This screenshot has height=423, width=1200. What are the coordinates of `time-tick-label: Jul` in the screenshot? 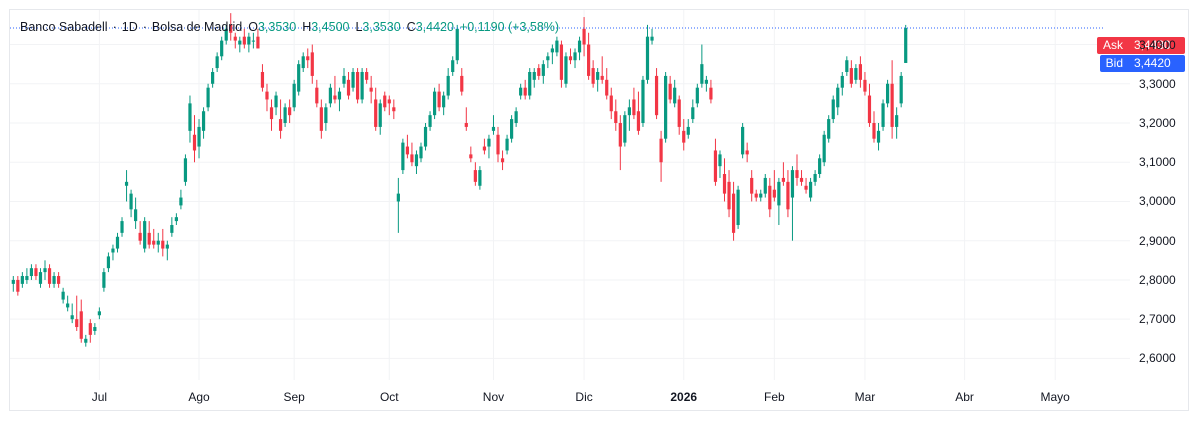 It's located at (99, 397).